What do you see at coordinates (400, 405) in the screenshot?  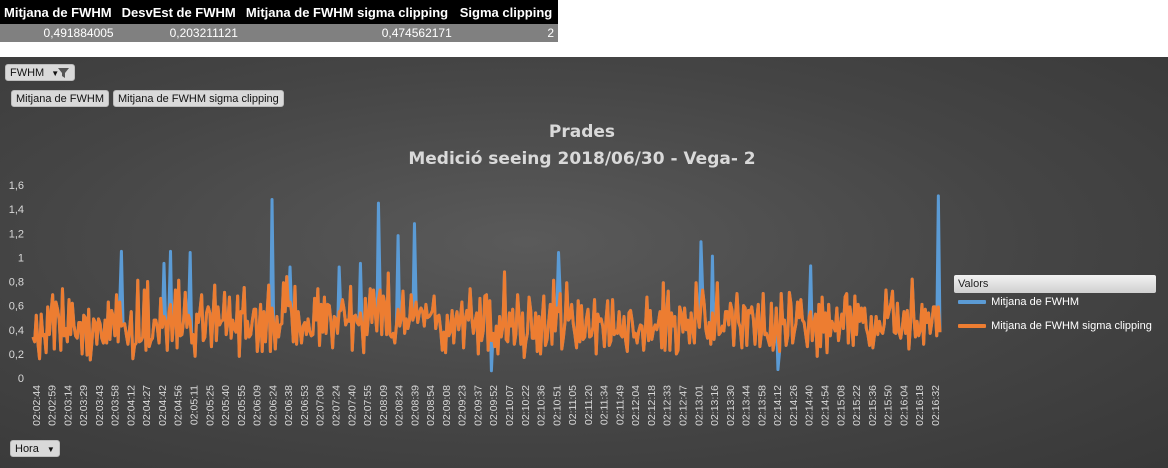 I see `x-tick-label: 02:08:24` at bounding box center [400, 405].